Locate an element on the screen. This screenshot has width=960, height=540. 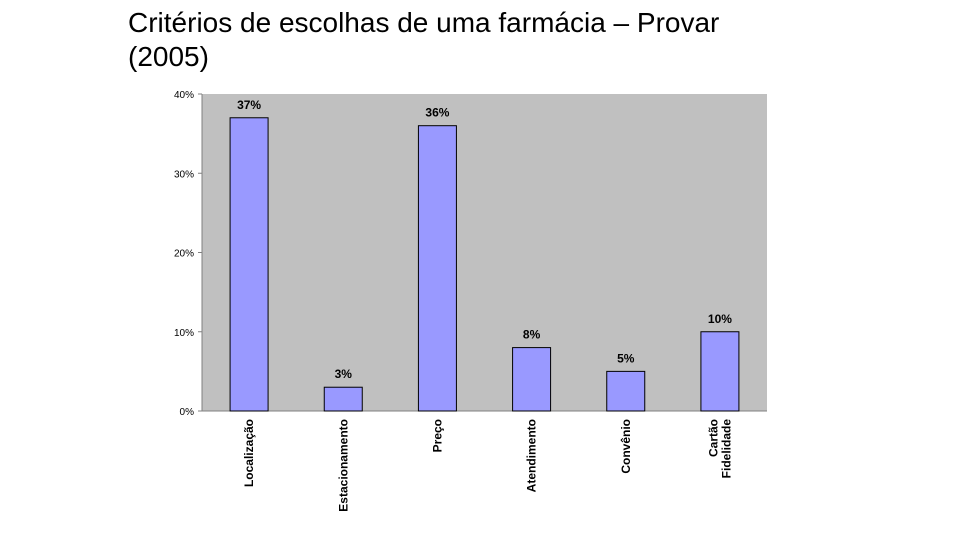
y-tick-label: 0% is located at coordinates (187, 412).